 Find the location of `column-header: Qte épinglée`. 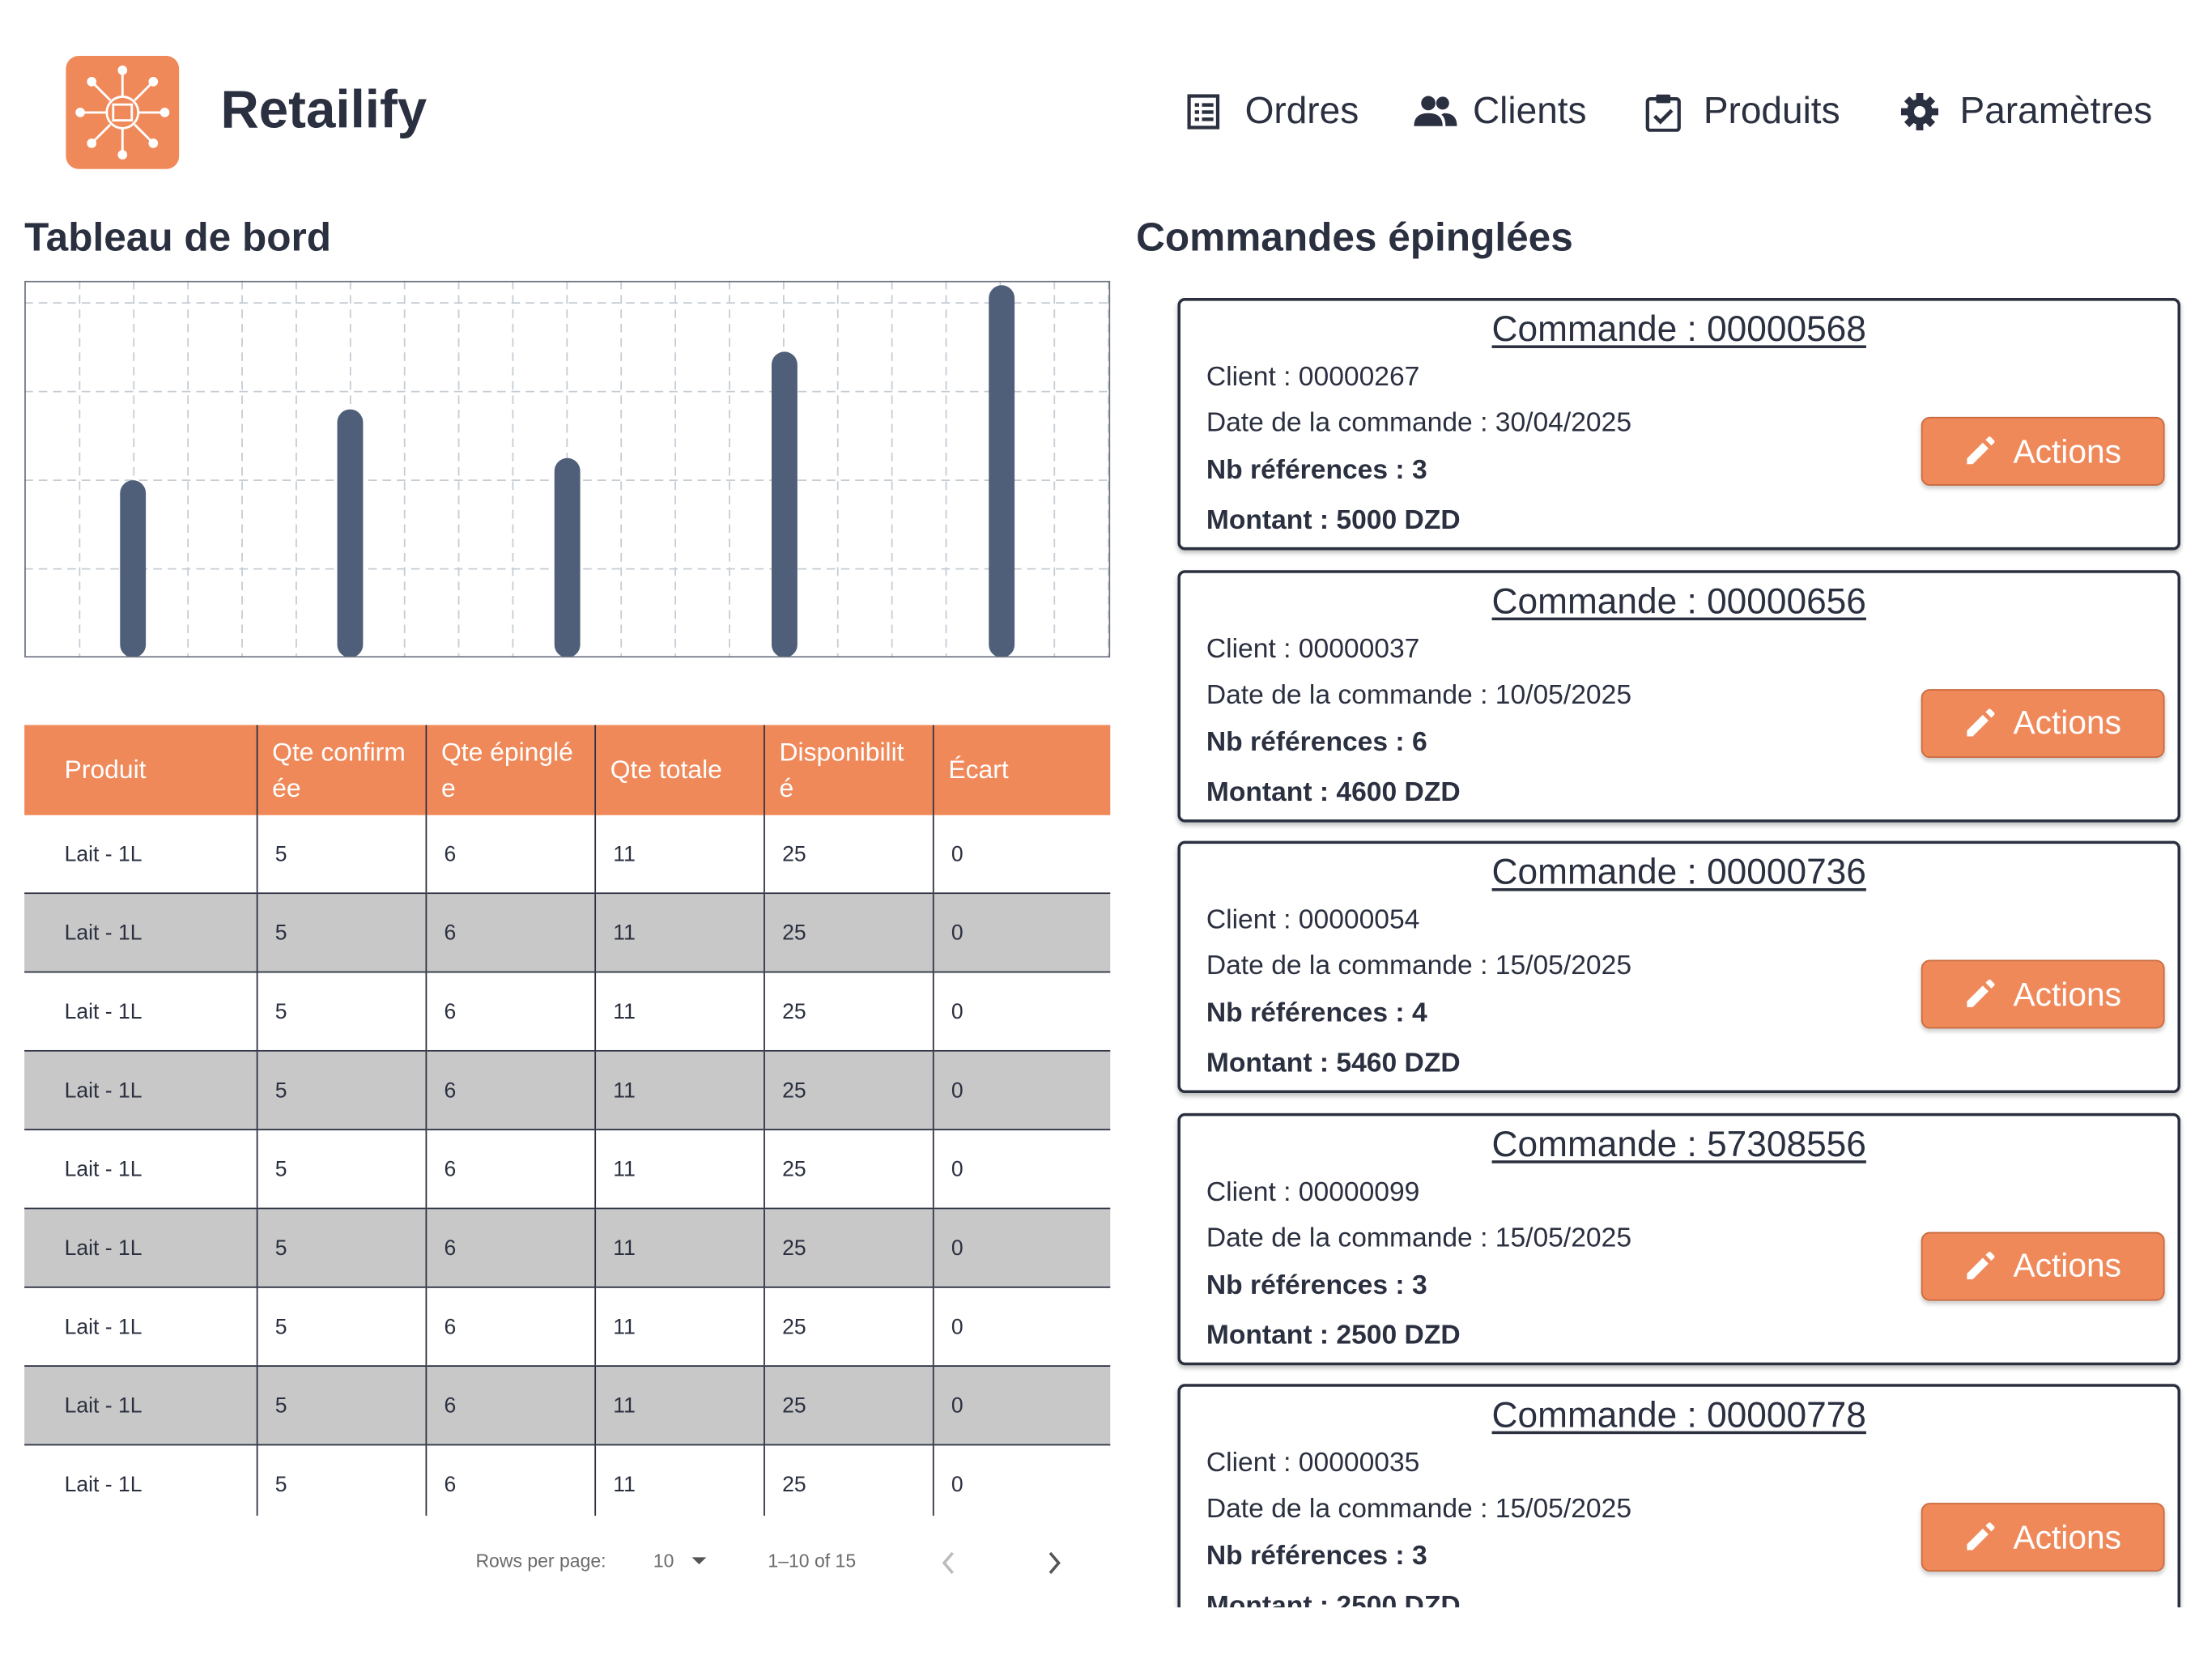

column-header: Qte épinglée is located at coordinates (510, 770).